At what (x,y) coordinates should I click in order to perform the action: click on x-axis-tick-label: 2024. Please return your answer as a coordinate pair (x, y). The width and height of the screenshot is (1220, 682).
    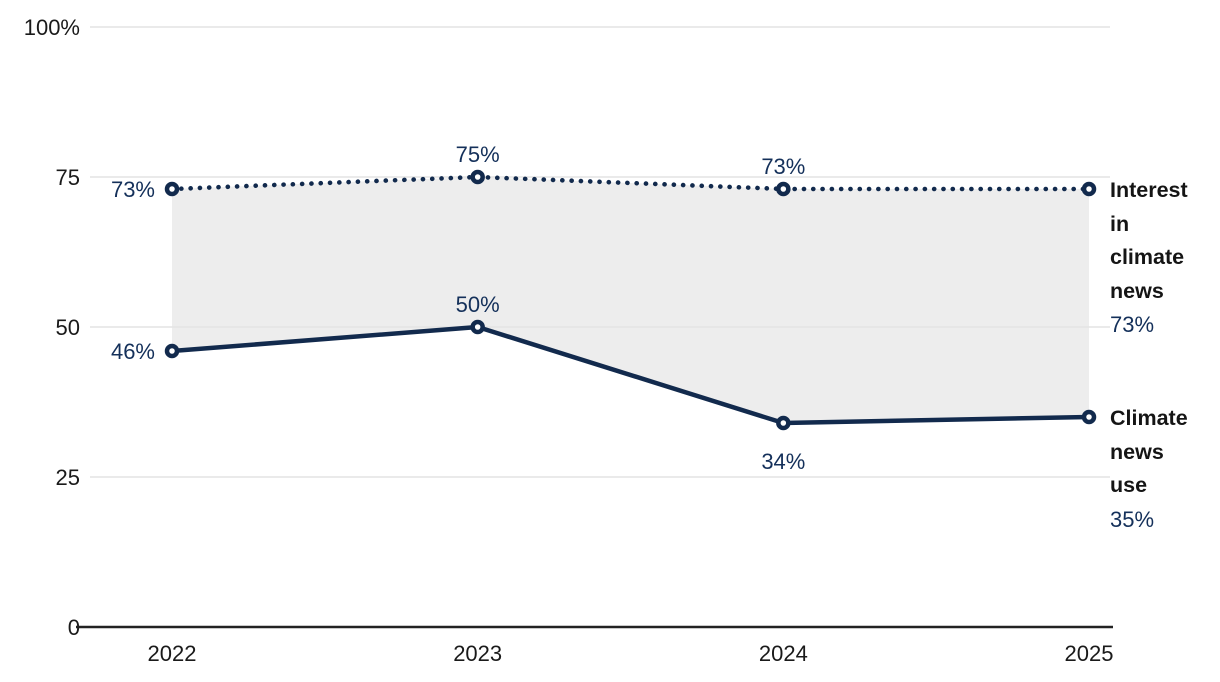
    Looking at the image, I should click on (783, 653).